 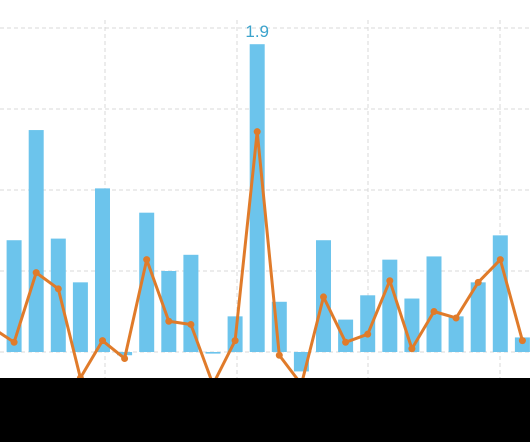 I want to click on black-overlay, so click(x=265, y=410).